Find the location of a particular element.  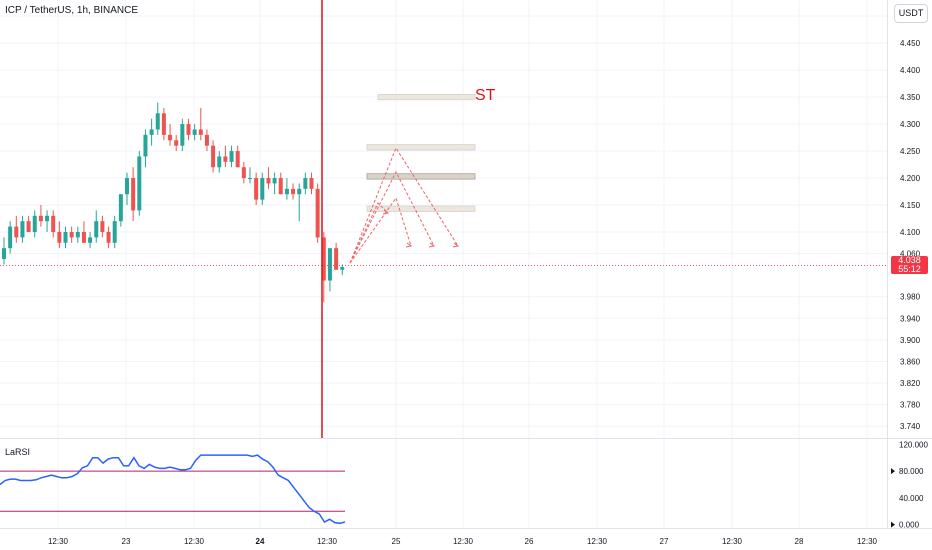

rsi-tick-label: 0.000 is located at coordinates (909, 525).